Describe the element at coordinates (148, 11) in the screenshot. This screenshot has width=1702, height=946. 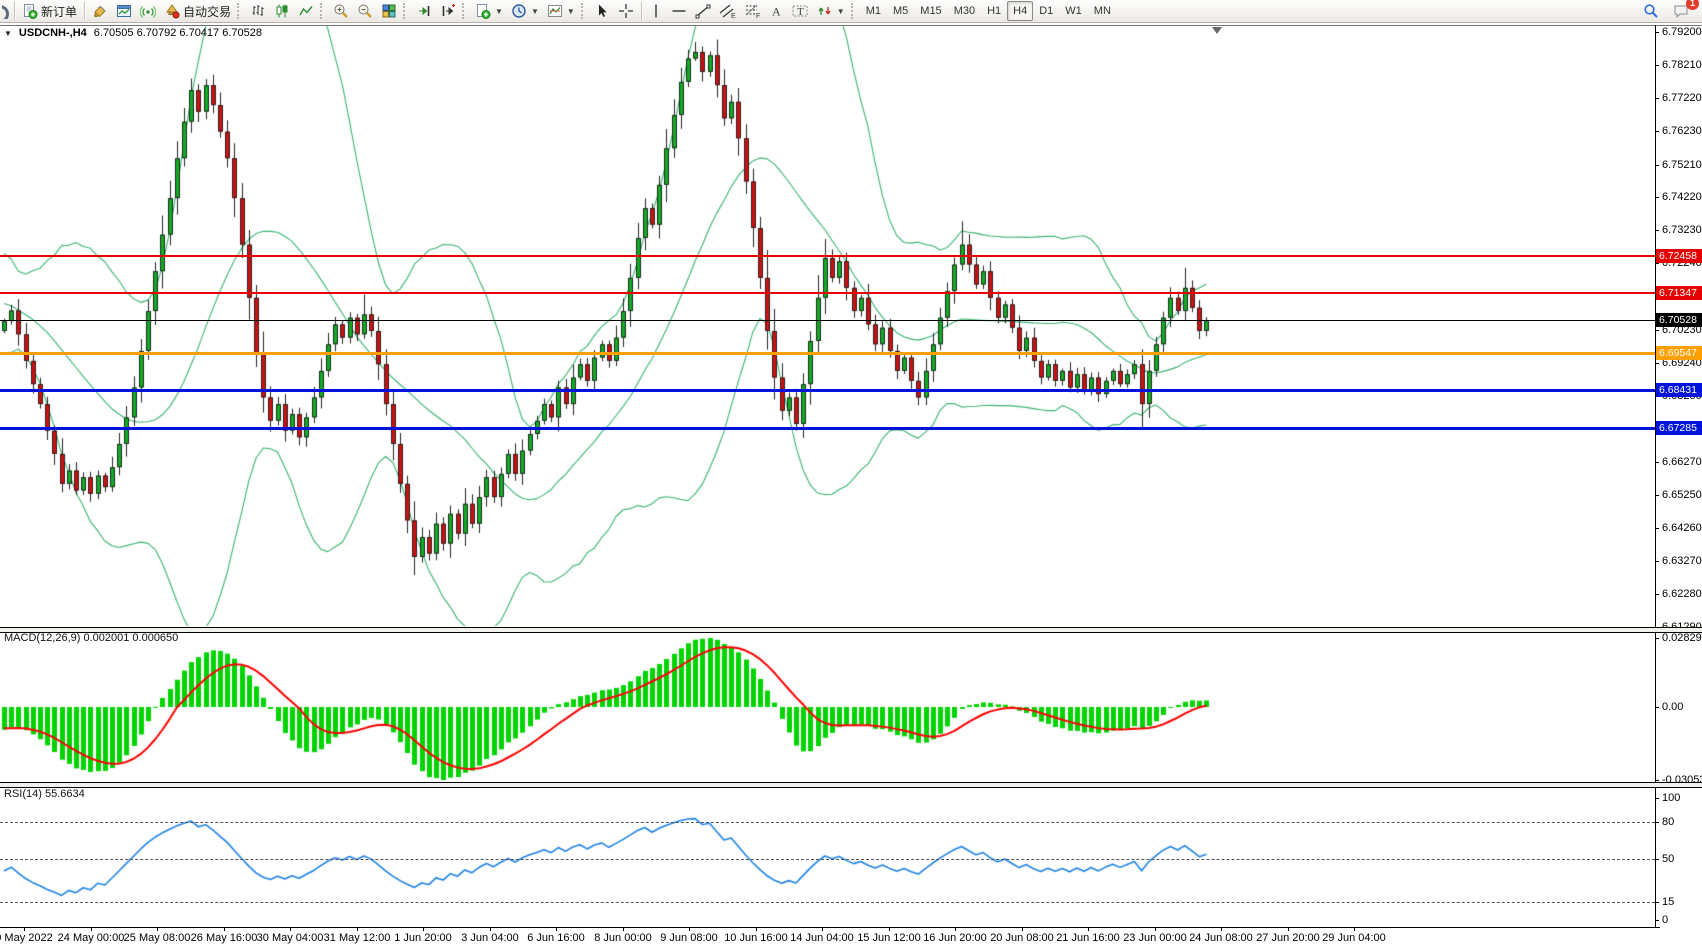
I see `signals-button` at that location.